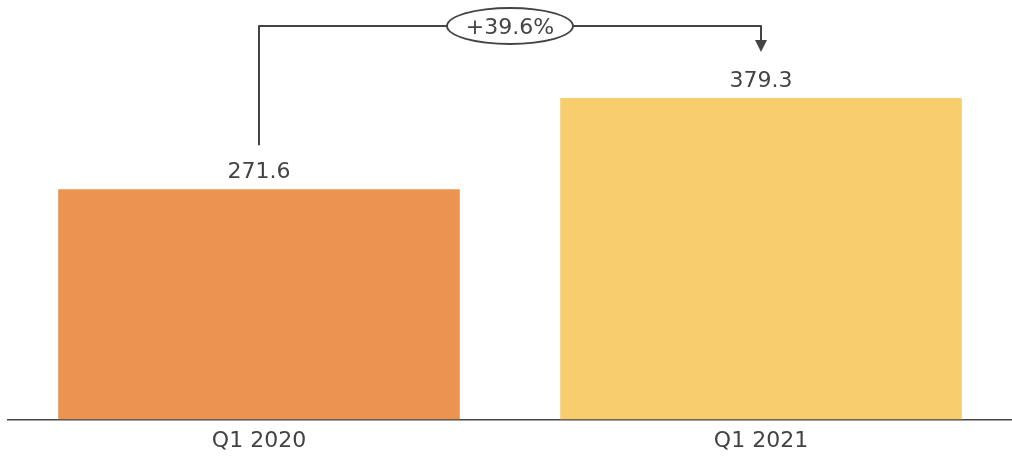 This screenshot has height=462, width=1012. I want to click on x-tick-label: Q1 2021, so click(761, 439).